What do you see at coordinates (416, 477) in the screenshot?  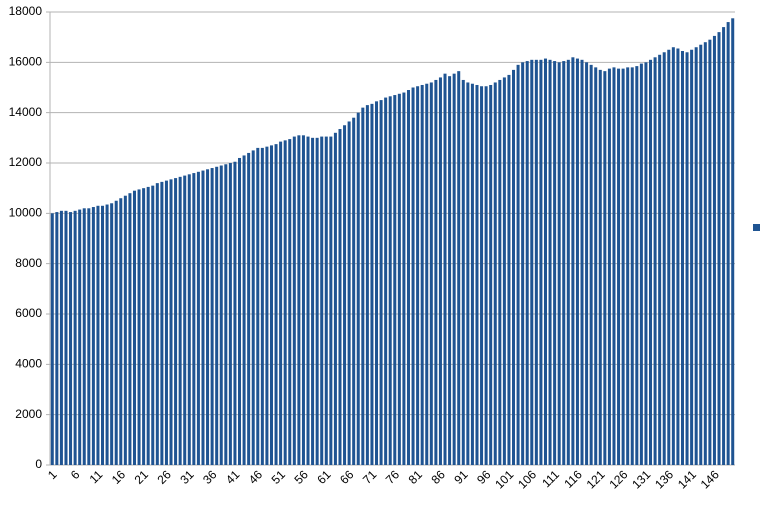 I see `x-tick-label: 81` at bounding box center [416, 477].